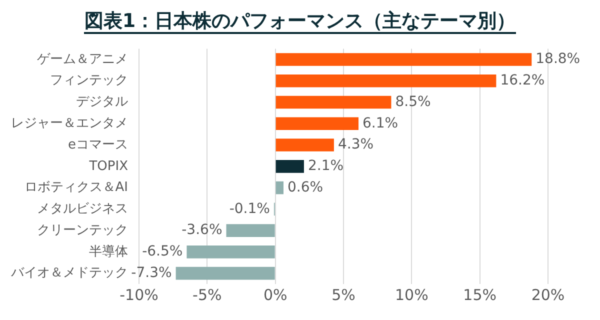  What do you see at coordinates (207, 295) in the screenshot?
I see `x-tick-label: -5%` at bounding box center [207, 295].